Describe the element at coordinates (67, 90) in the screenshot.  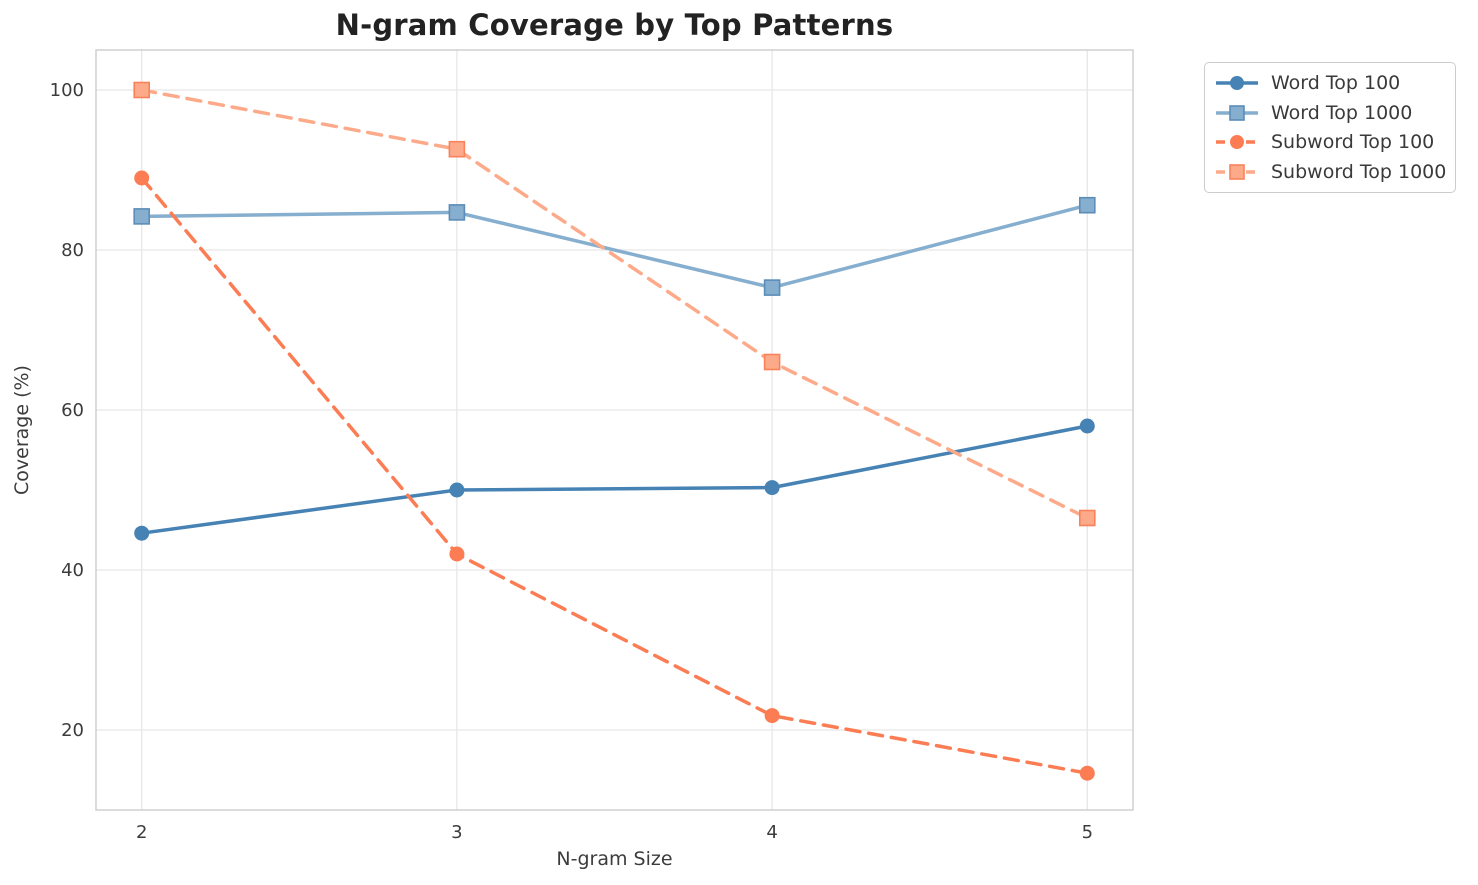
I see `y-tick-label: 100` at that location.